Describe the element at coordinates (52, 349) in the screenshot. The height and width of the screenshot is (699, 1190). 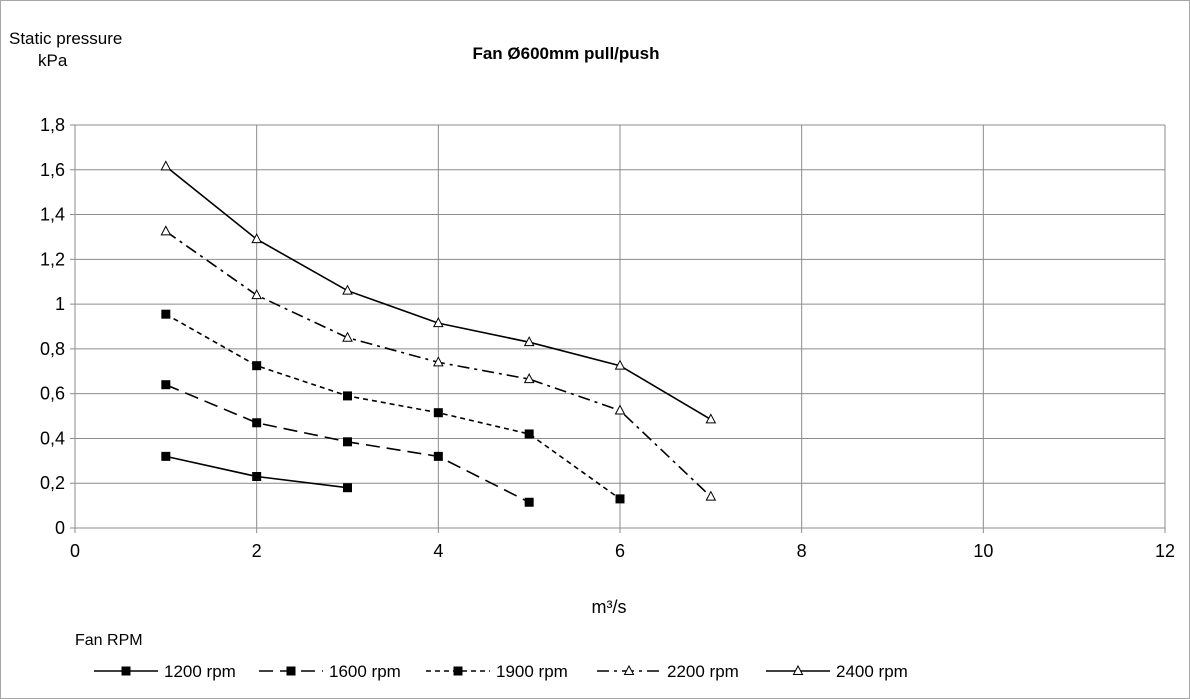
I see `y-tick-label: 0,8` at that location.